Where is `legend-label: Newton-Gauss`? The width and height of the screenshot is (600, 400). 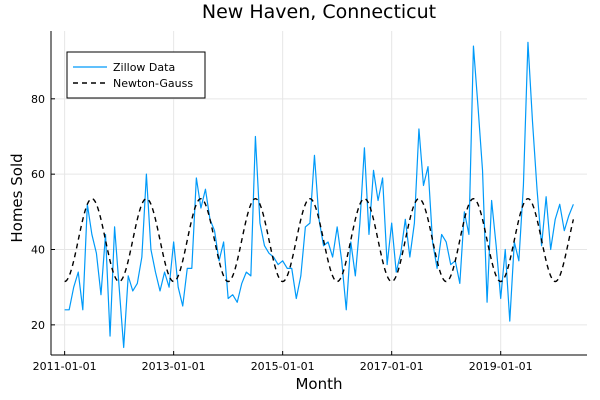
legend-label: Newton-Gauss is located at coordinates (153, 83).